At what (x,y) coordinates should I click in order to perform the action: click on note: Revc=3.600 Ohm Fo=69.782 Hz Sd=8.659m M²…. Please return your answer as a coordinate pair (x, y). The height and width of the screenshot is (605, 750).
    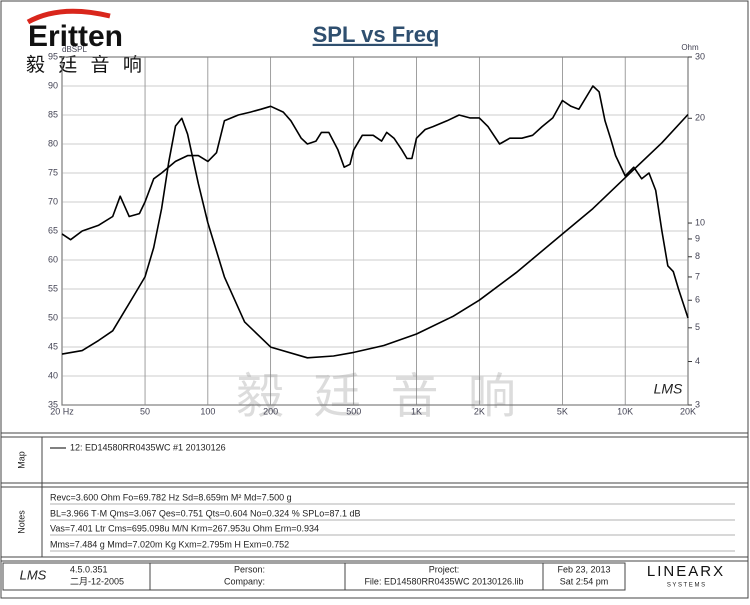
    Looking at the image, I should click on (171, 497).